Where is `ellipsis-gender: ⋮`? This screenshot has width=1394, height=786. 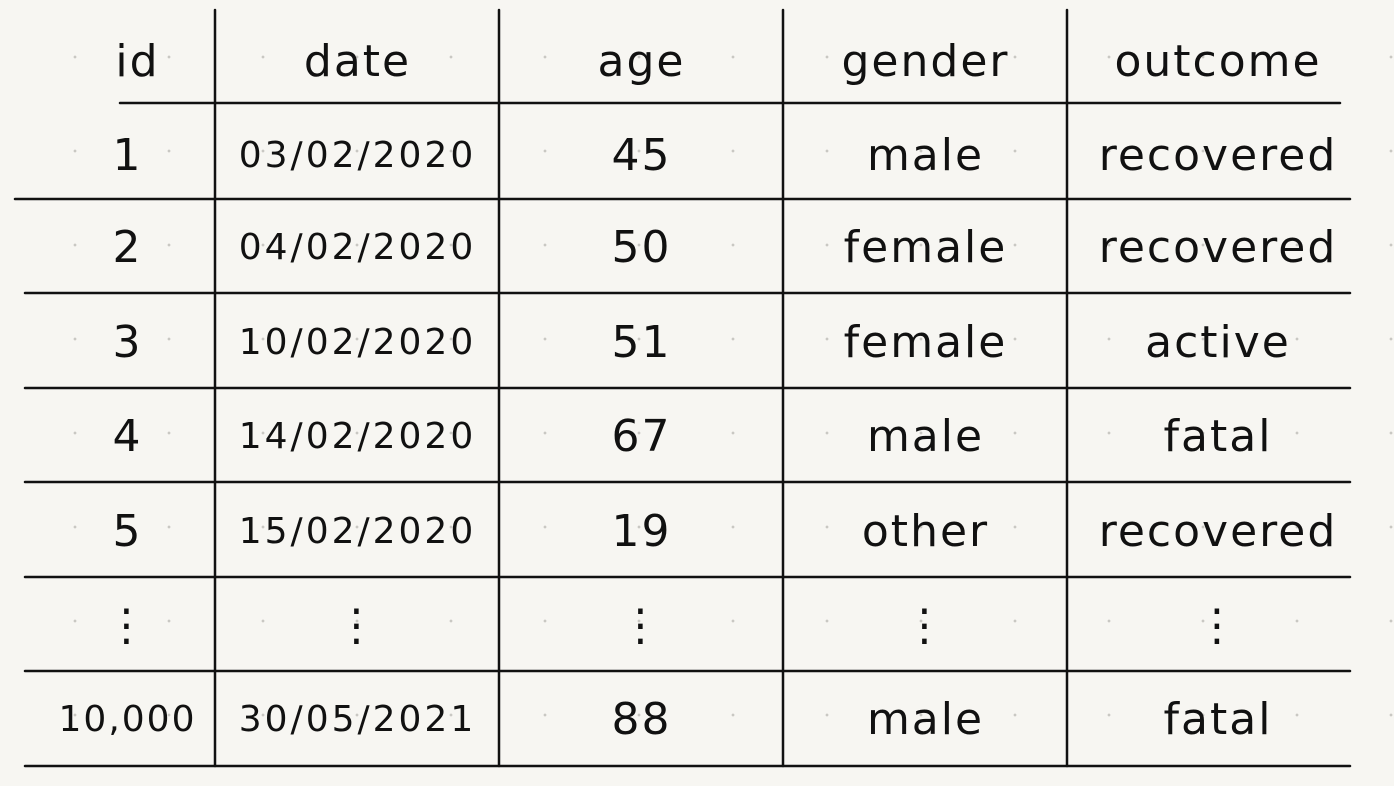
ellipsis-gender: ⋮ is located at coordinates (925, 625).